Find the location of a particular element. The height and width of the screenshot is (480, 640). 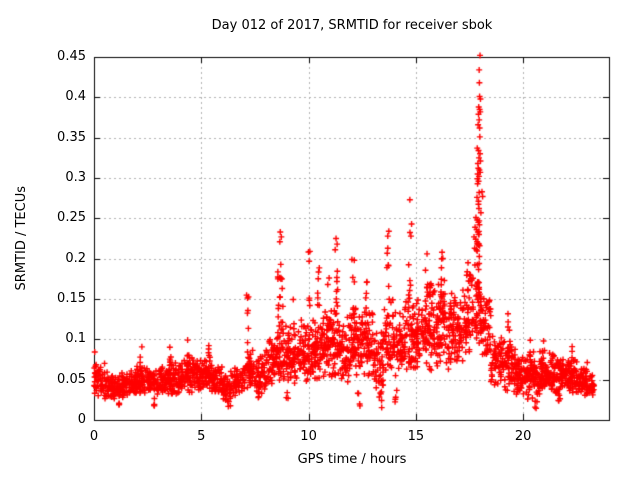

y-tick-label: 0.3 is located at coordinates (75, 177).